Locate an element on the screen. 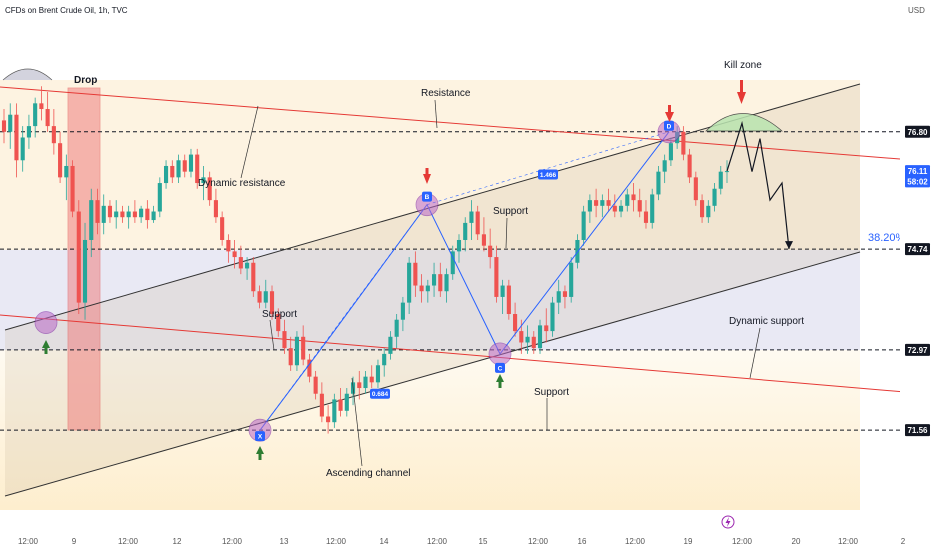 This screenshot has width=932, height=550. x-tick-label: 2 is located at coordinates (903, 541).